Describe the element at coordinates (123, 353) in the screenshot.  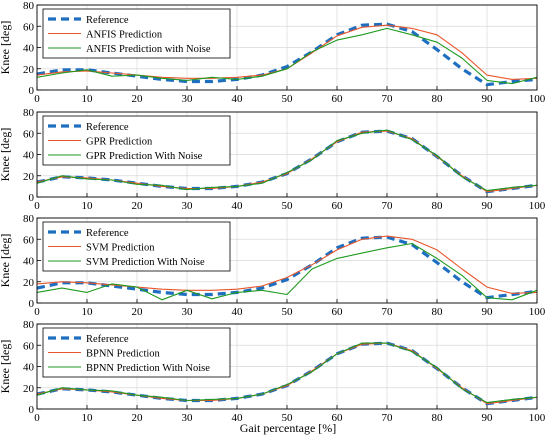
I see `legend-label: BPNN Prediction` at that location.